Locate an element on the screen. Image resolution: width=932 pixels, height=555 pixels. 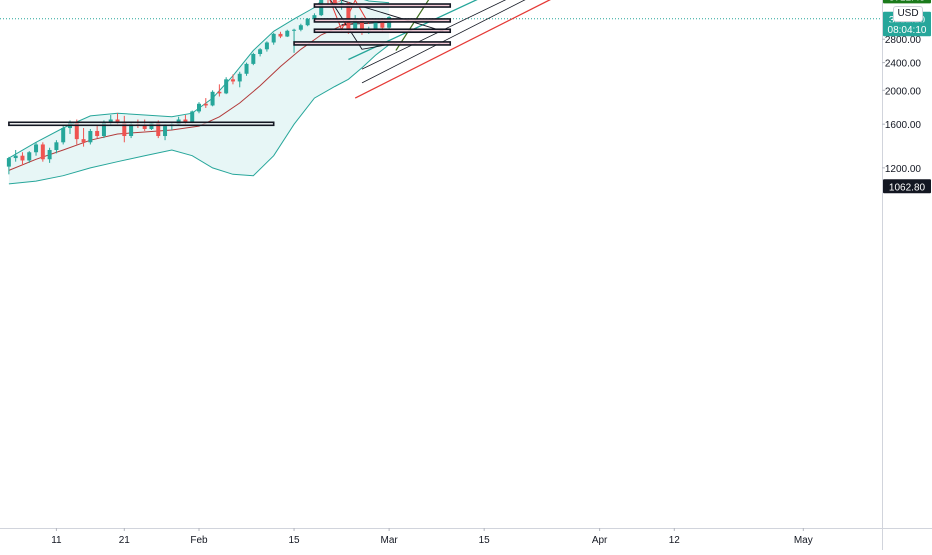
x-tick-label: May is located at coordinates (803, 540).